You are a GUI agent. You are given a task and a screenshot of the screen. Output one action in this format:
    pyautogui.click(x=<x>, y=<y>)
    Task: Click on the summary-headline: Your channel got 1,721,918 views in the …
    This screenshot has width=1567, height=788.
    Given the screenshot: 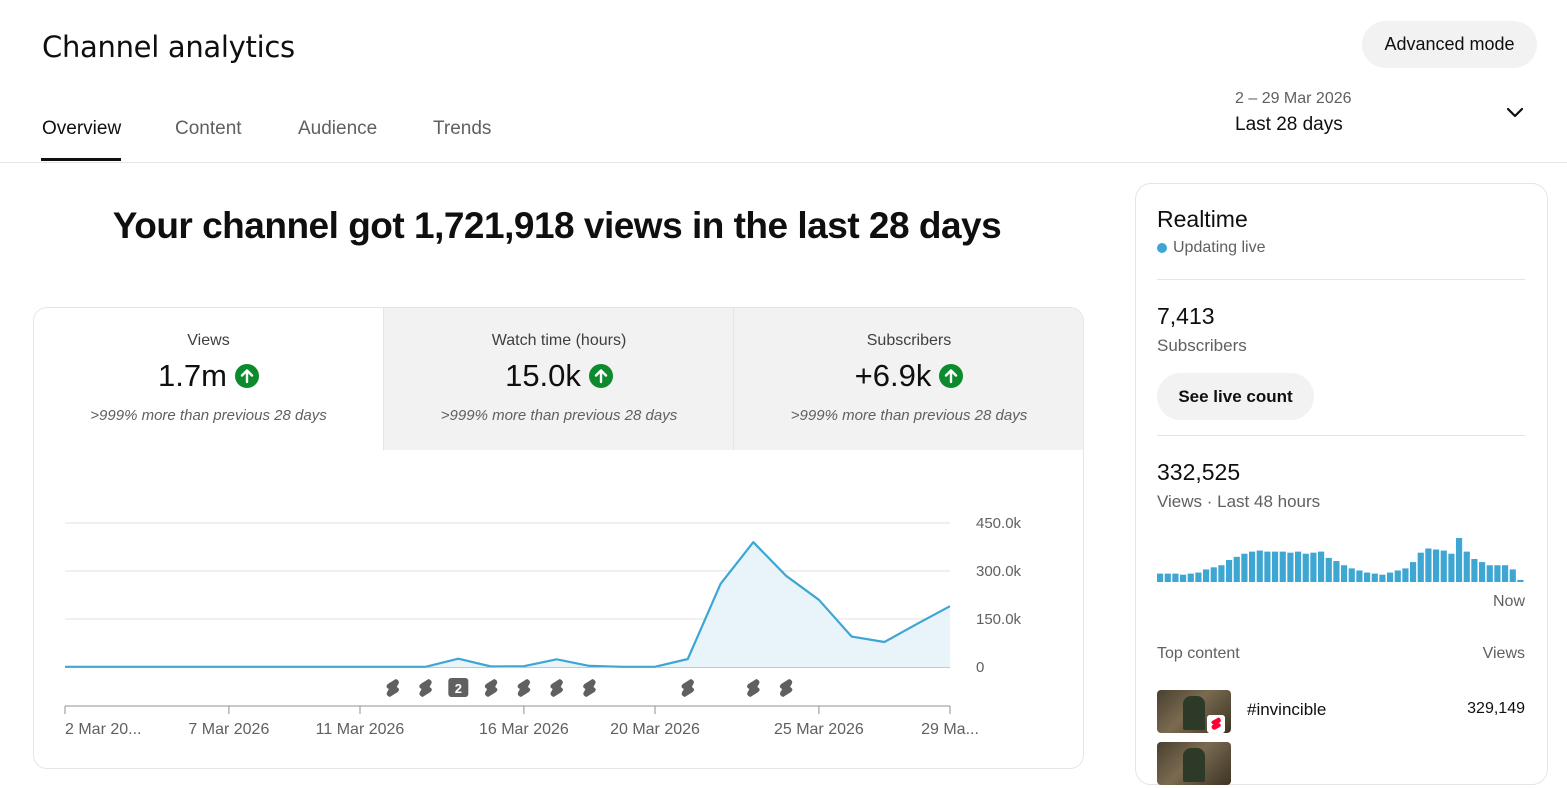 What is the action you would take?
    pyautogui.click(x=557, y=225)
    